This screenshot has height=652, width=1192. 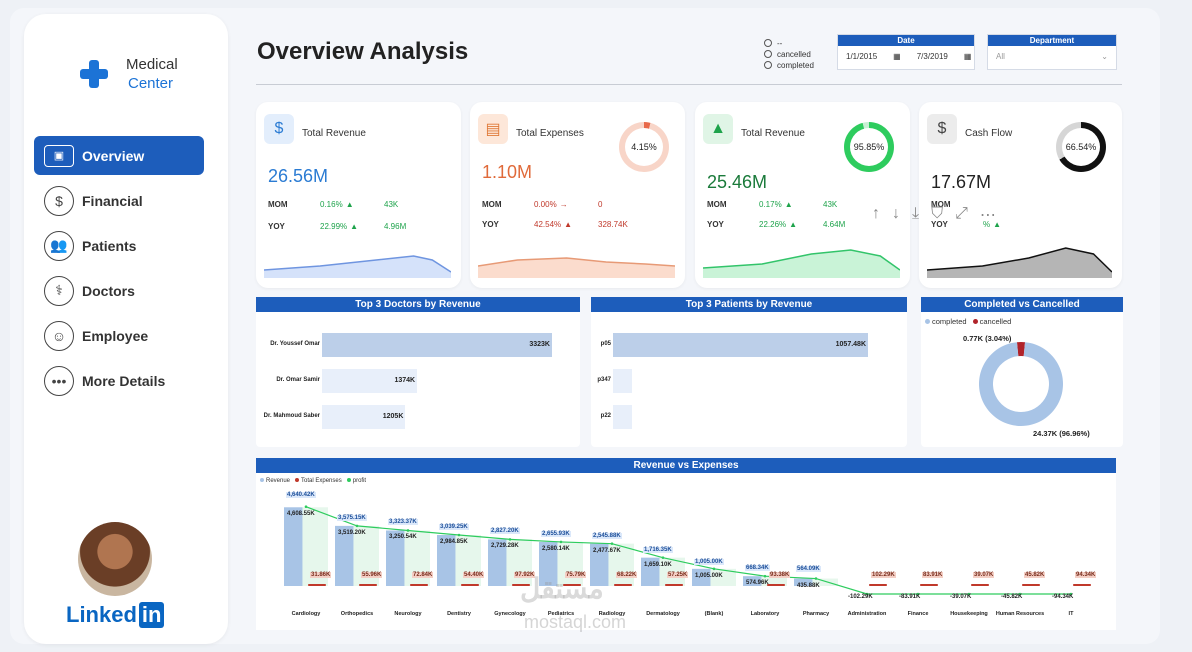 What do you see at coordinates (115, 615) in the screenshot?
I see `linkedin-logo: Linked in` at bounding box center [115, 615].